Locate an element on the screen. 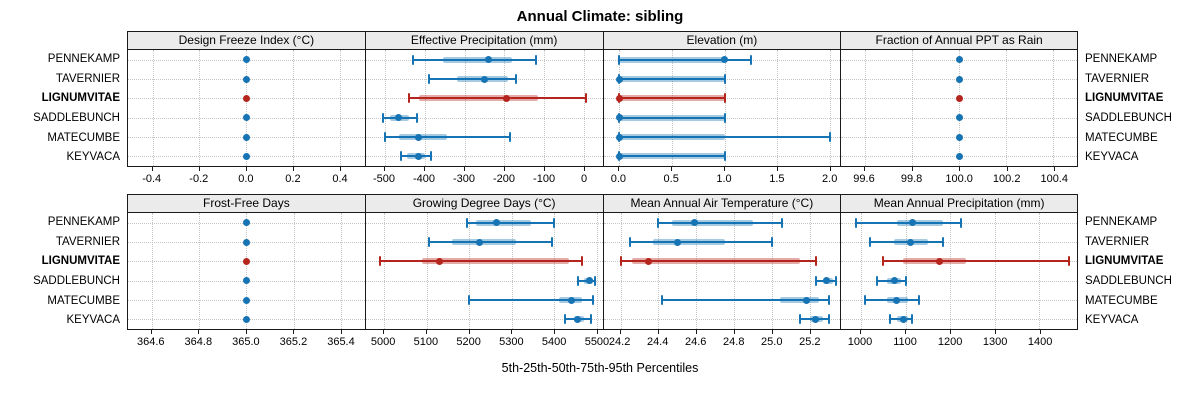 The width and height of the screenshot is (1200, 400). axis-tick-label: -200 is located at coordinates (504, 179).